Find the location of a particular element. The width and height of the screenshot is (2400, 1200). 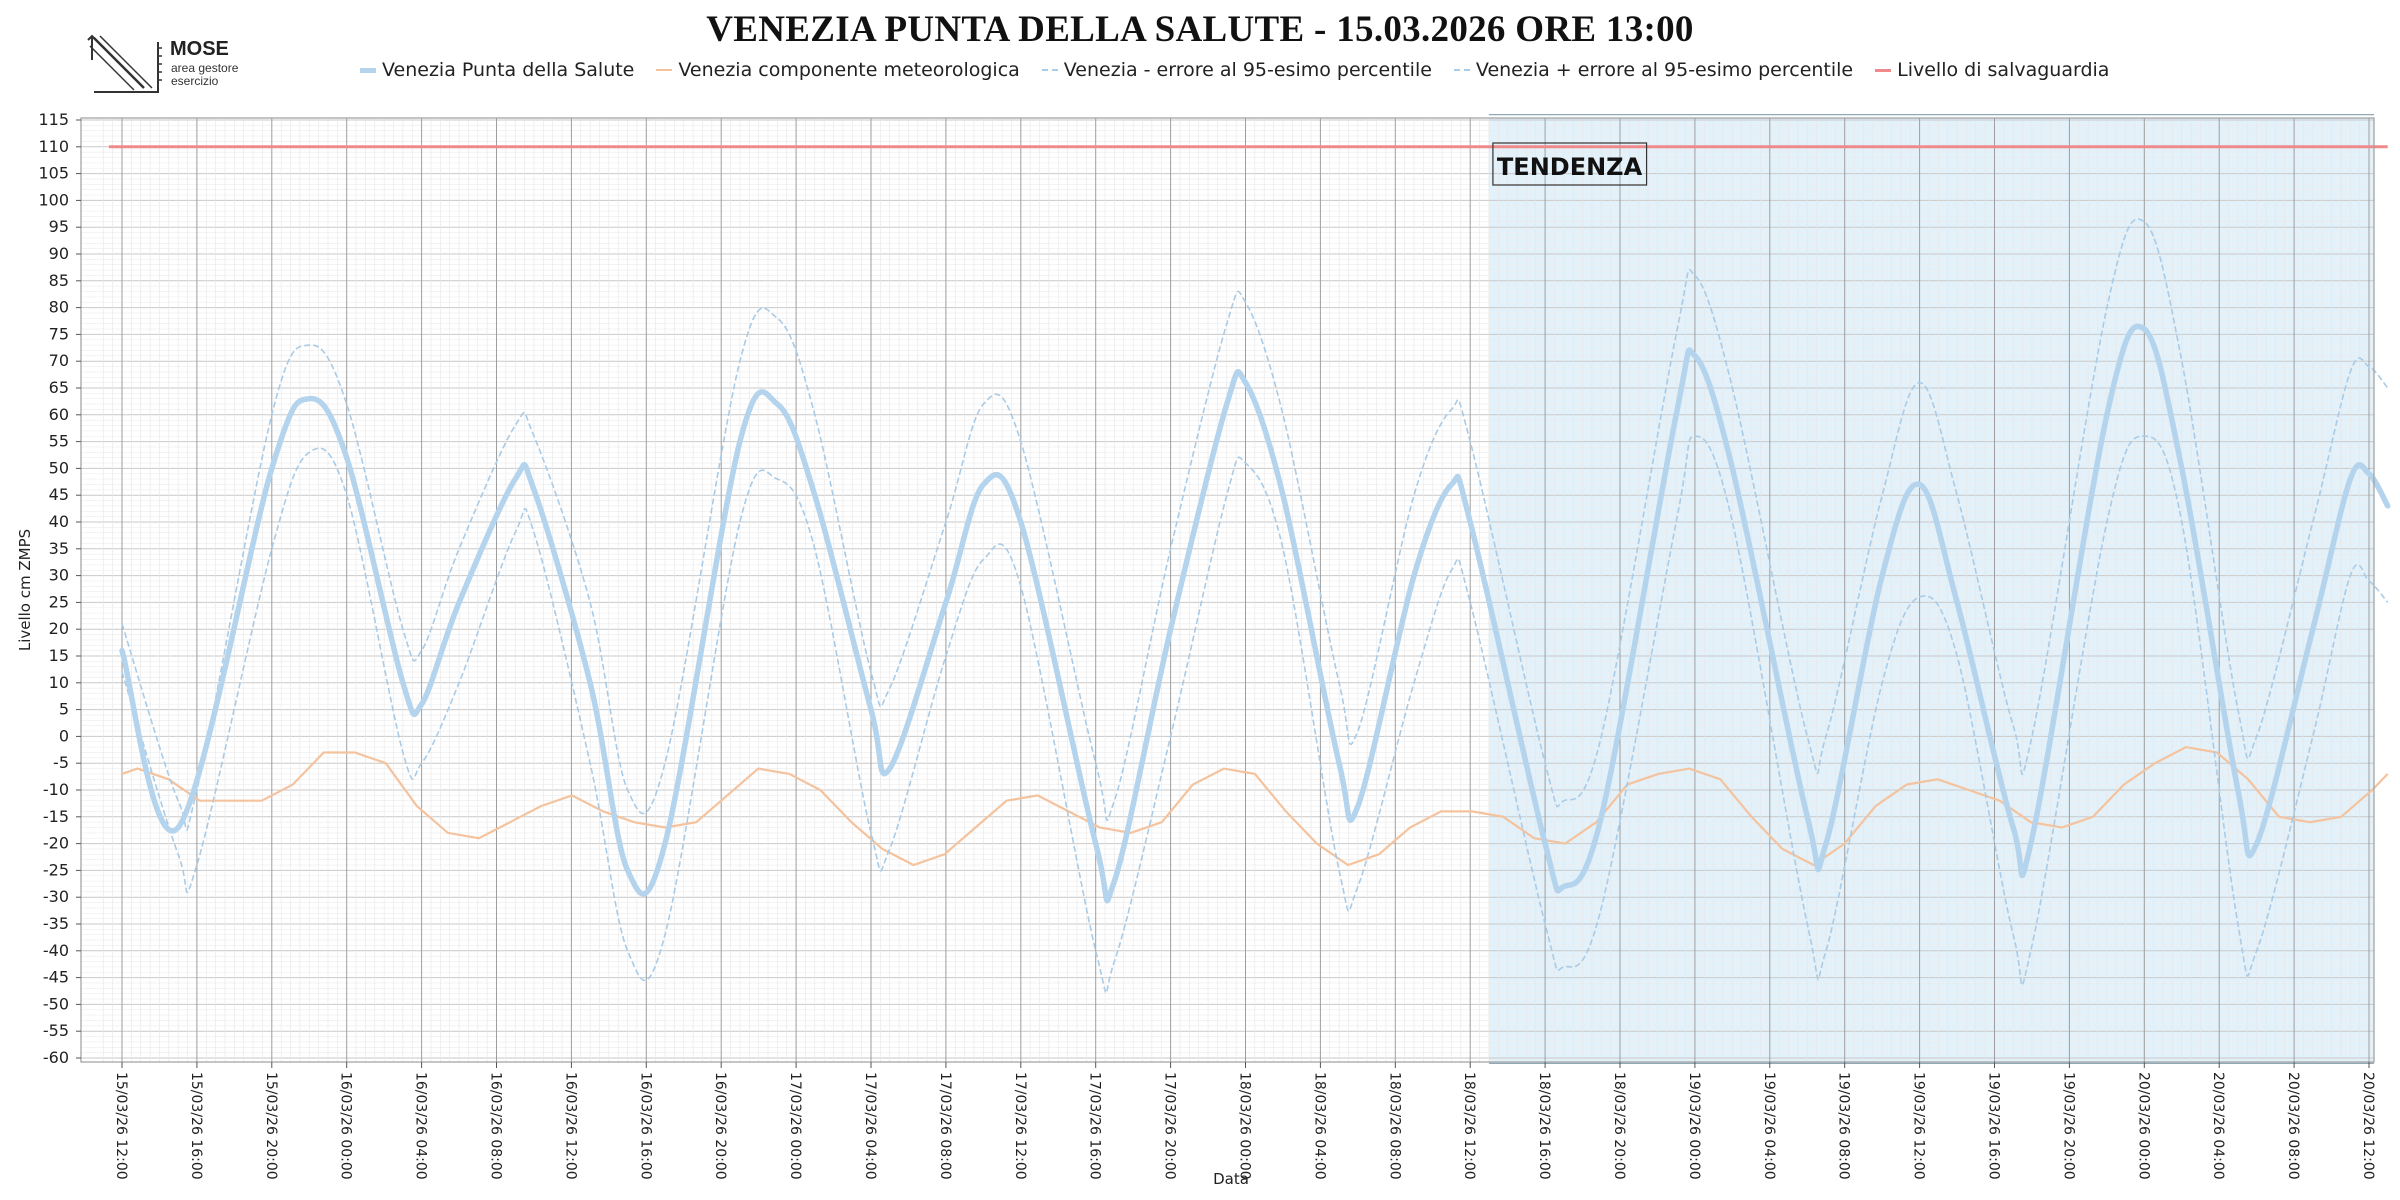

brand-subtitle-line1: area gestore is located at coordinates (205, 68).